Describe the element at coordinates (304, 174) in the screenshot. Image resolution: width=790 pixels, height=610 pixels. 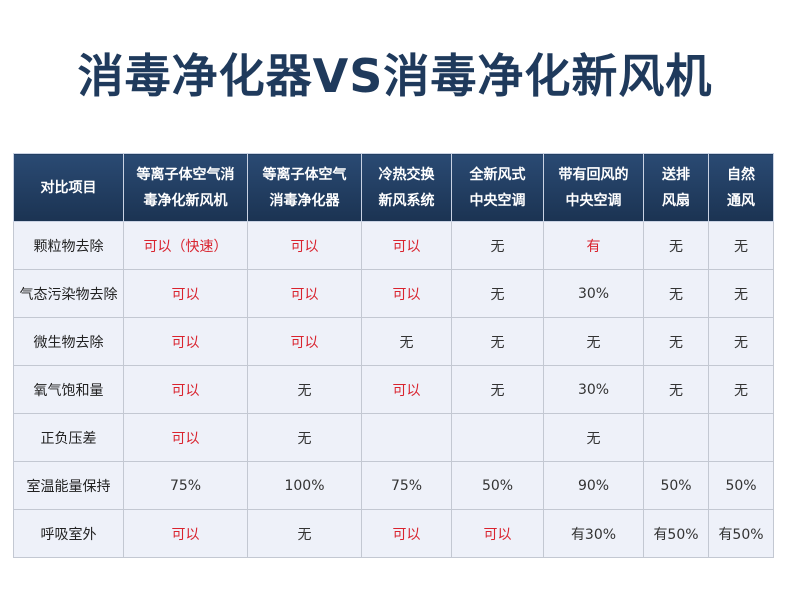
I see `header-text: 等离子体空气` at that location.